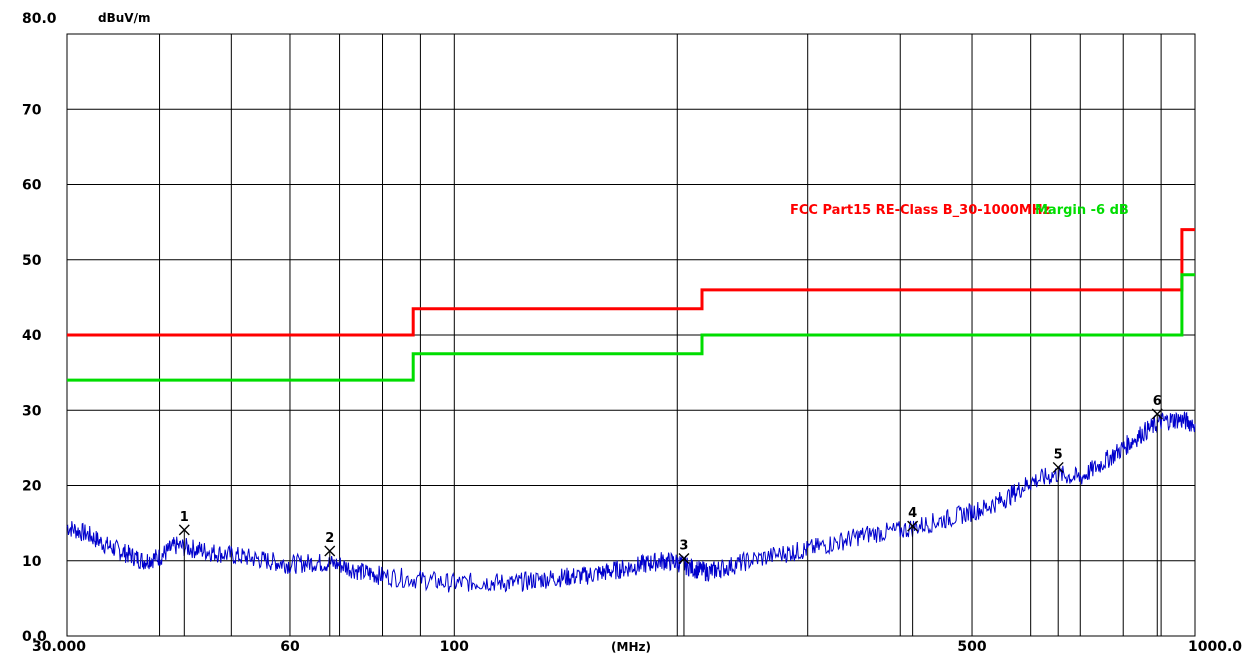  I want to click on y-tick-label: 60, so click(32, 186).